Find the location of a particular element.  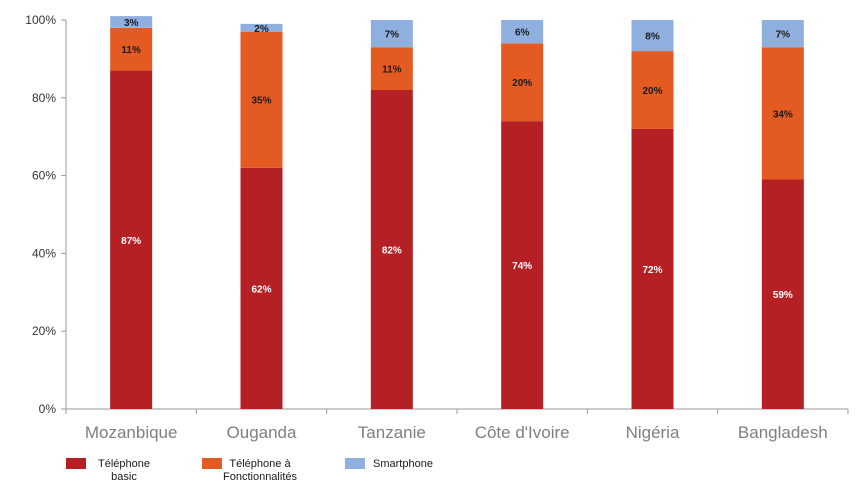

y-tick-label: 80% is located at coordinates (44, 98).